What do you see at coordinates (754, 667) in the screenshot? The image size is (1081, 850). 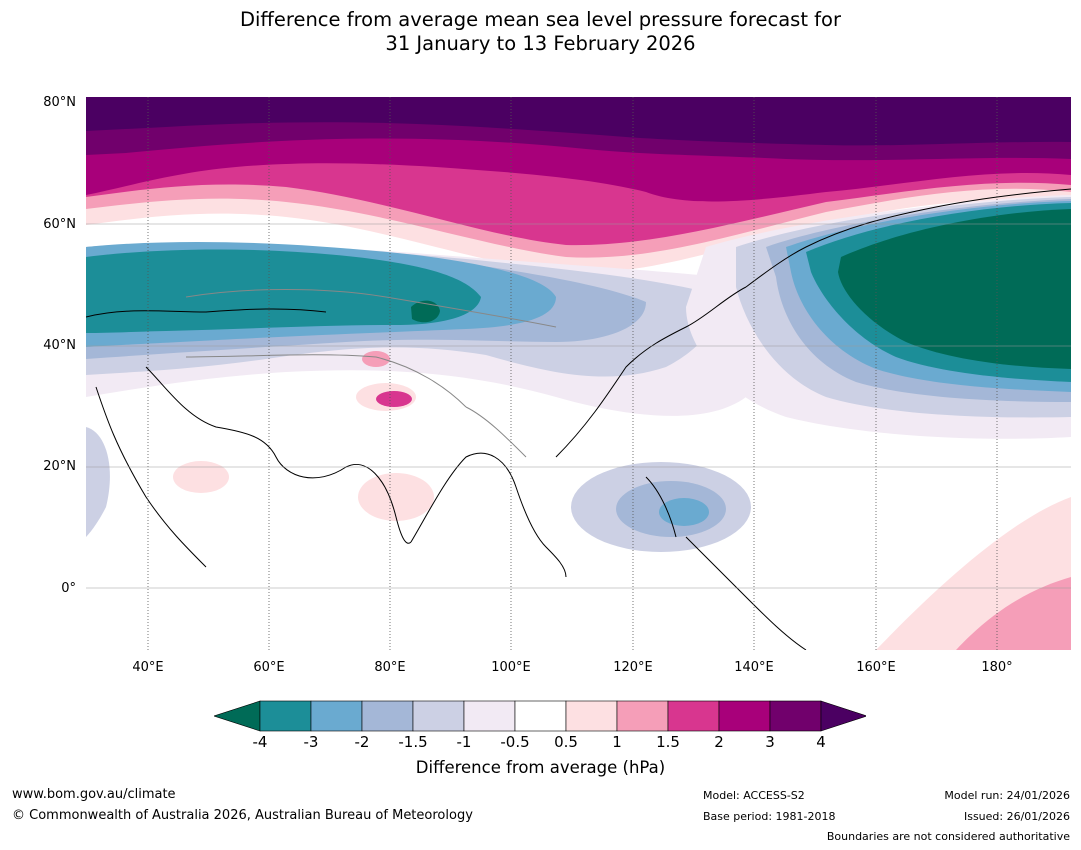 I see `lon-label-140e: 140°E` at bounding box center [754, 667].